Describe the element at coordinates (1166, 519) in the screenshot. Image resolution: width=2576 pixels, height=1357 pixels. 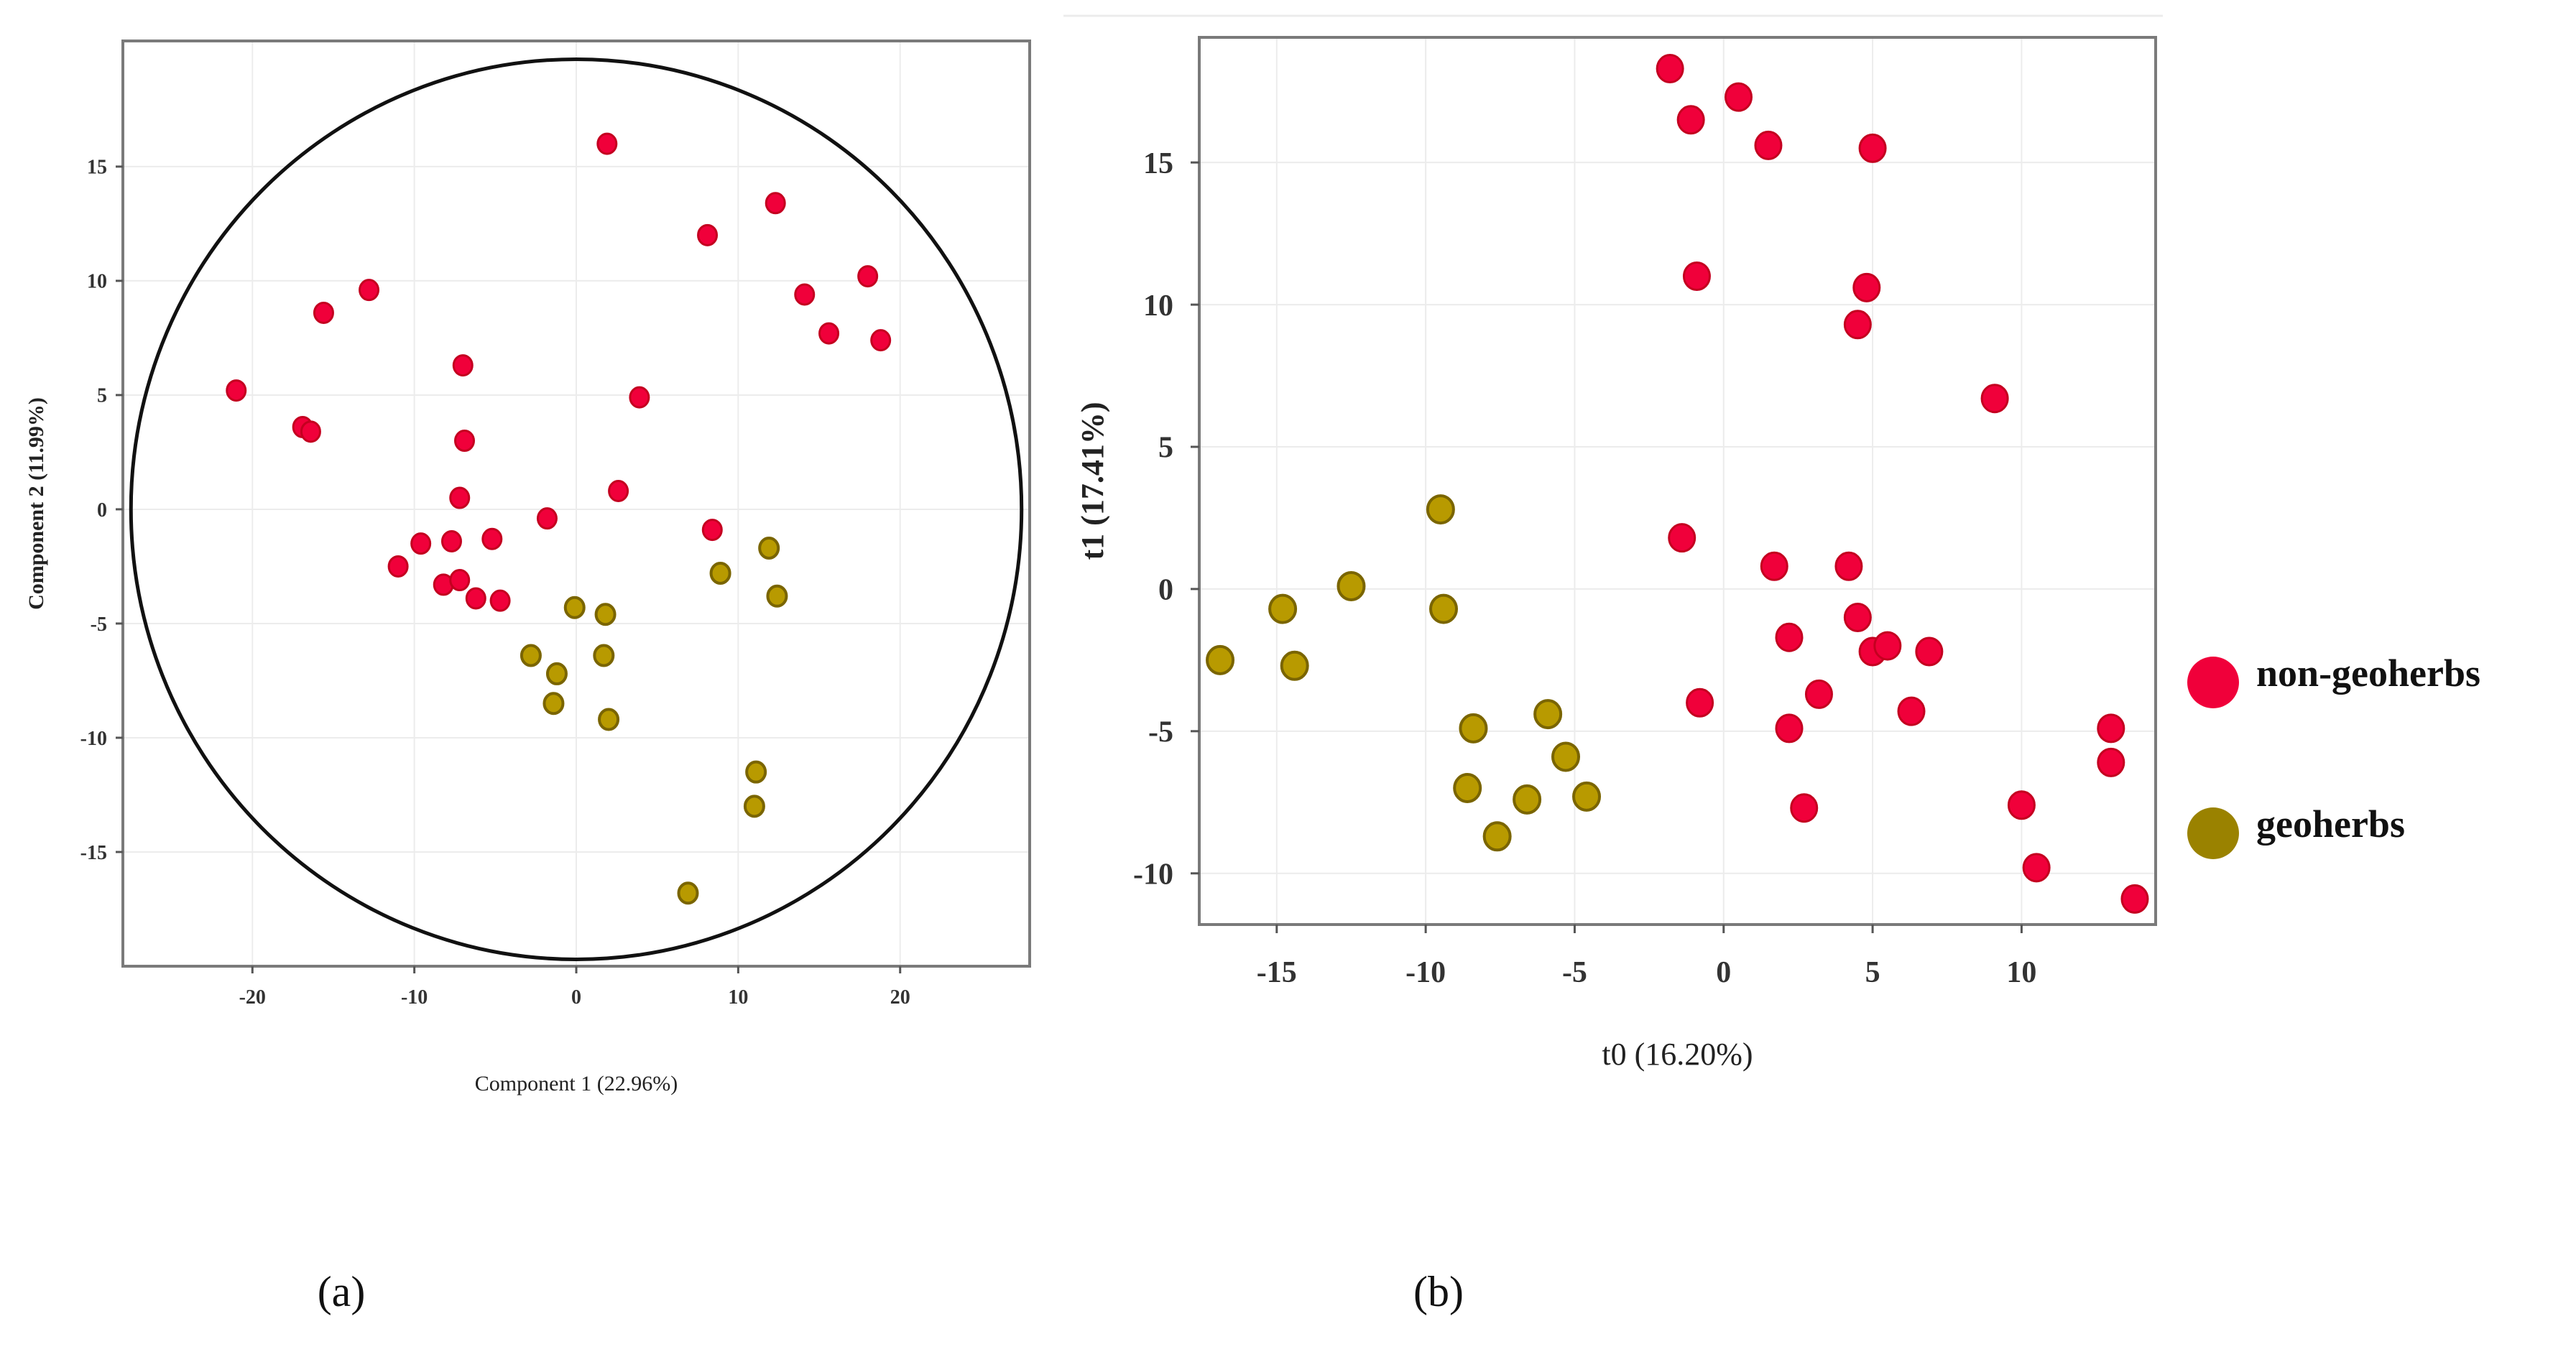
I see `y-ticks-b: -10 -5 0 5 10 15` at that location.